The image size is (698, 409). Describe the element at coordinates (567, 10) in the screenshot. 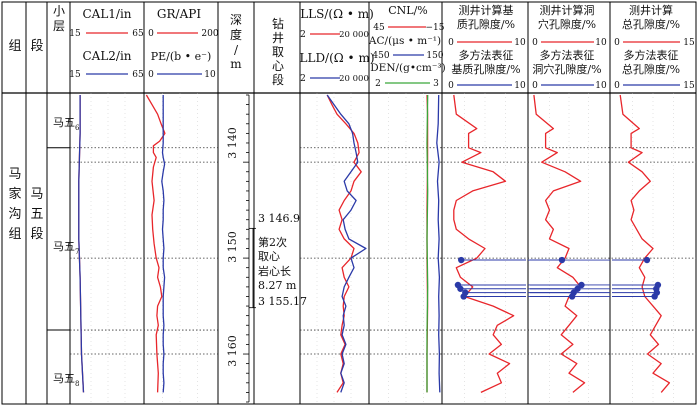

I see `vug-calc-label-1: 测井计算洞` at that location.